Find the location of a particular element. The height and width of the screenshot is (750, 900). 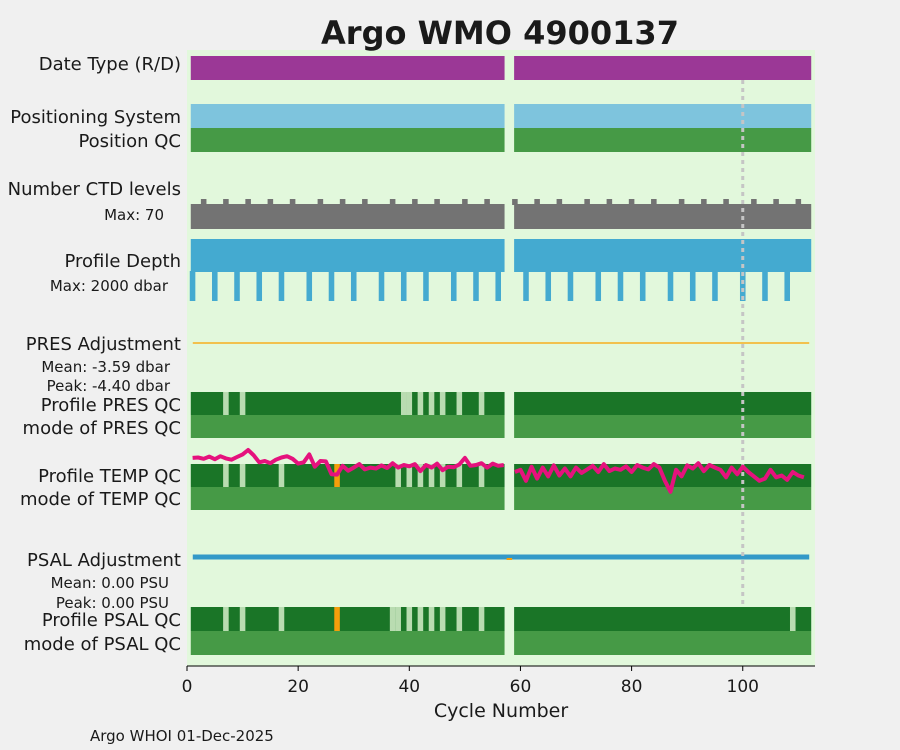

row-label-mode-pres-qc: mode of PRES QC is located at coordinates (102, 428).